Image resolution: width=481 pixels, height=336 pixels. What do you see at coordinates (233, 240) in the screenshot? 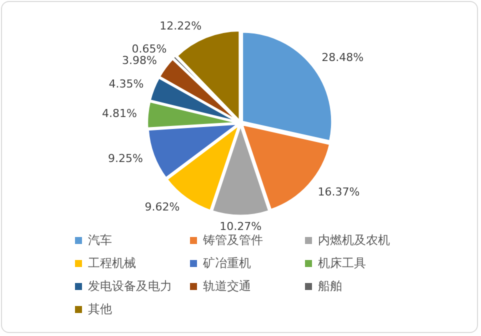
I see `legend-label: 铸管及管件` at bounding box center [233, 240].